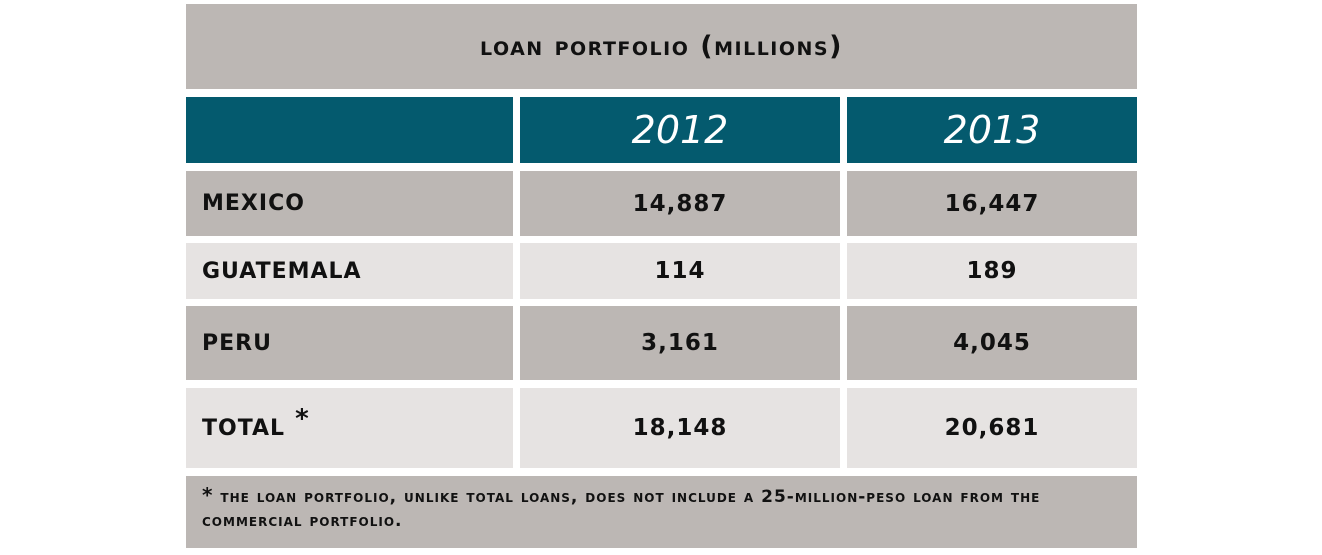 This screenshot has height=555, width=1322. Describe the element at coordinates (992, 203) in the screenshot. I see `cell-mexico-2013: 16,447` at that location.